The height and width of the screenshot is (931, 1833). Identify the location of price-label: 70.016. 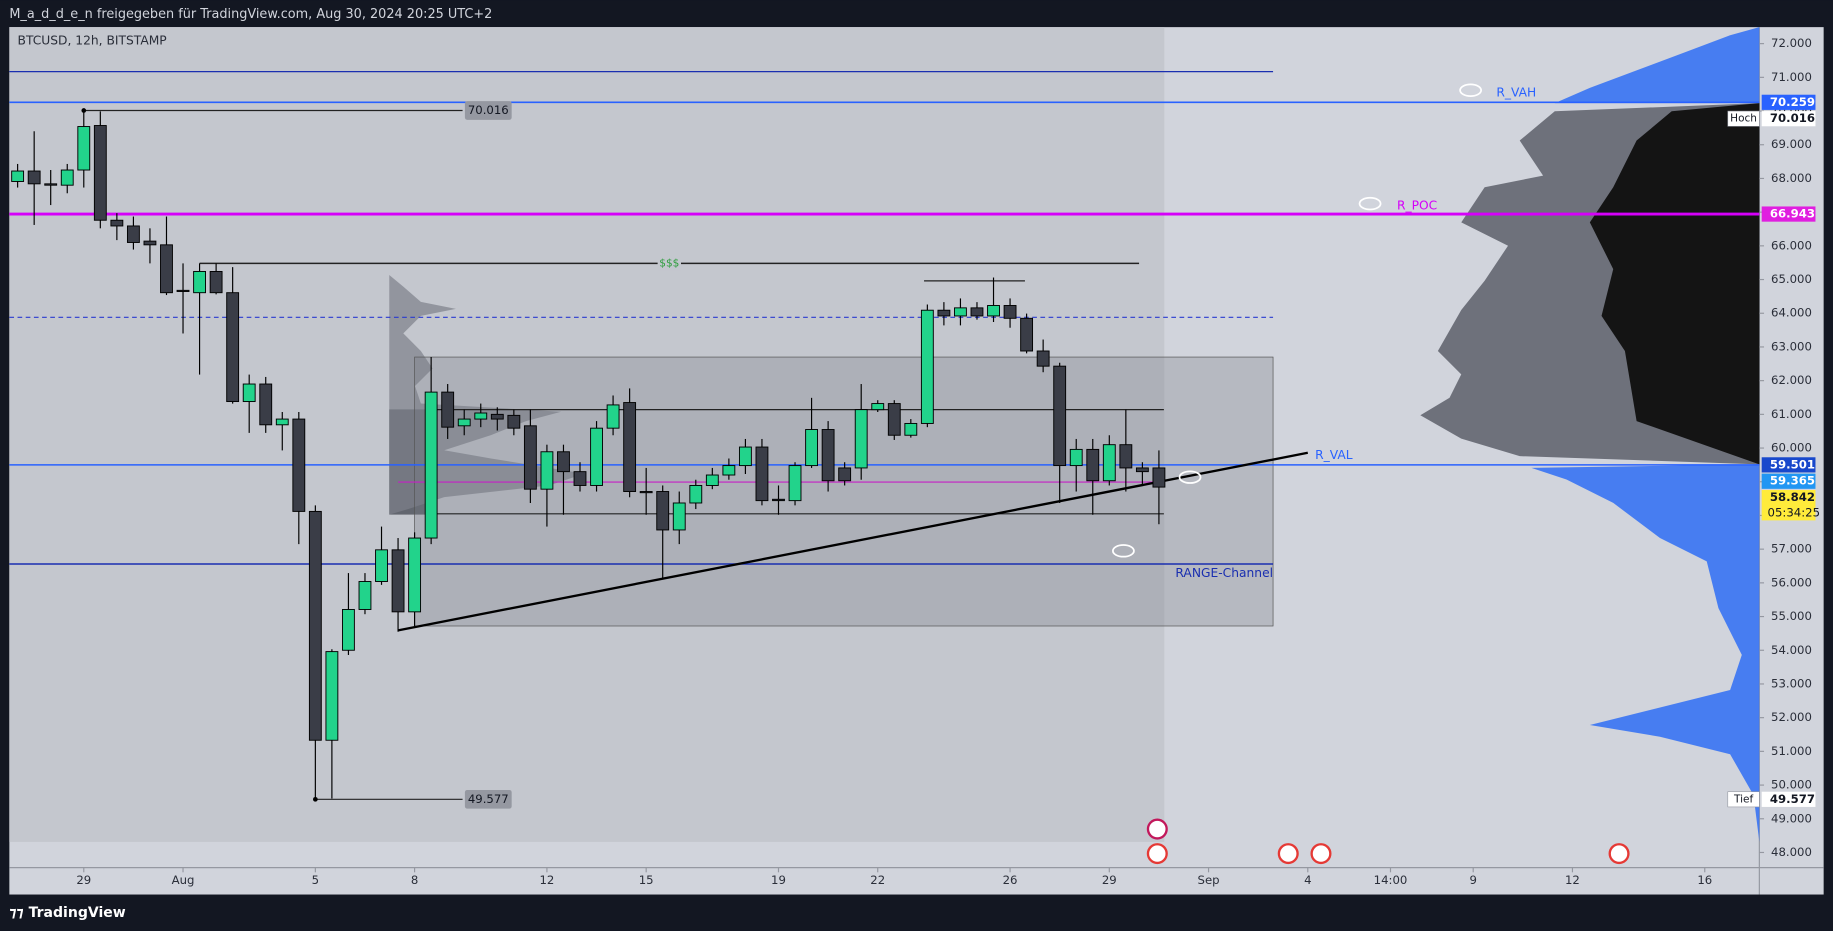
(488, 110).